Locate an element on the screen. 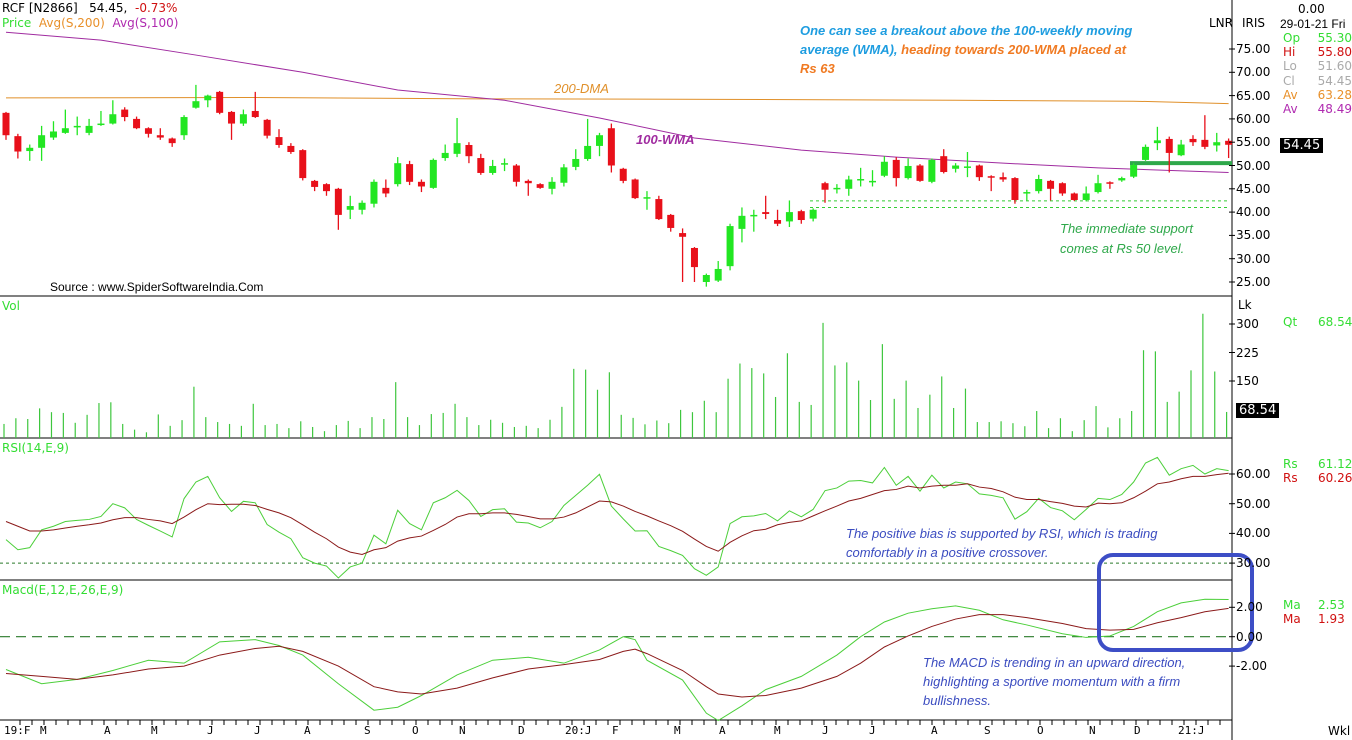 This screenshot has height=740, width=1352. x-axis-label: M is located at coordinates (677, 730).